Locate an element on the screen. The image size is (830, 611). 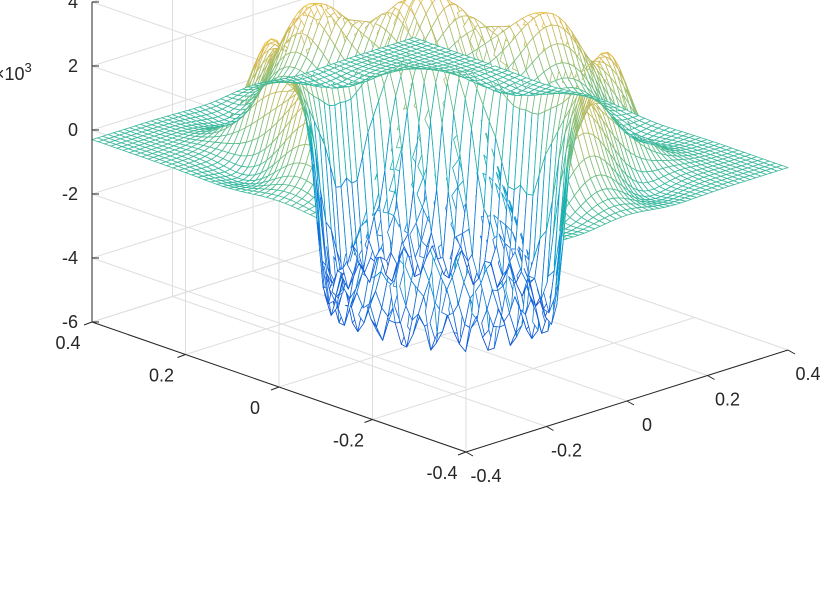
z-tick-label: -4 is located at coordinates (70, 258).